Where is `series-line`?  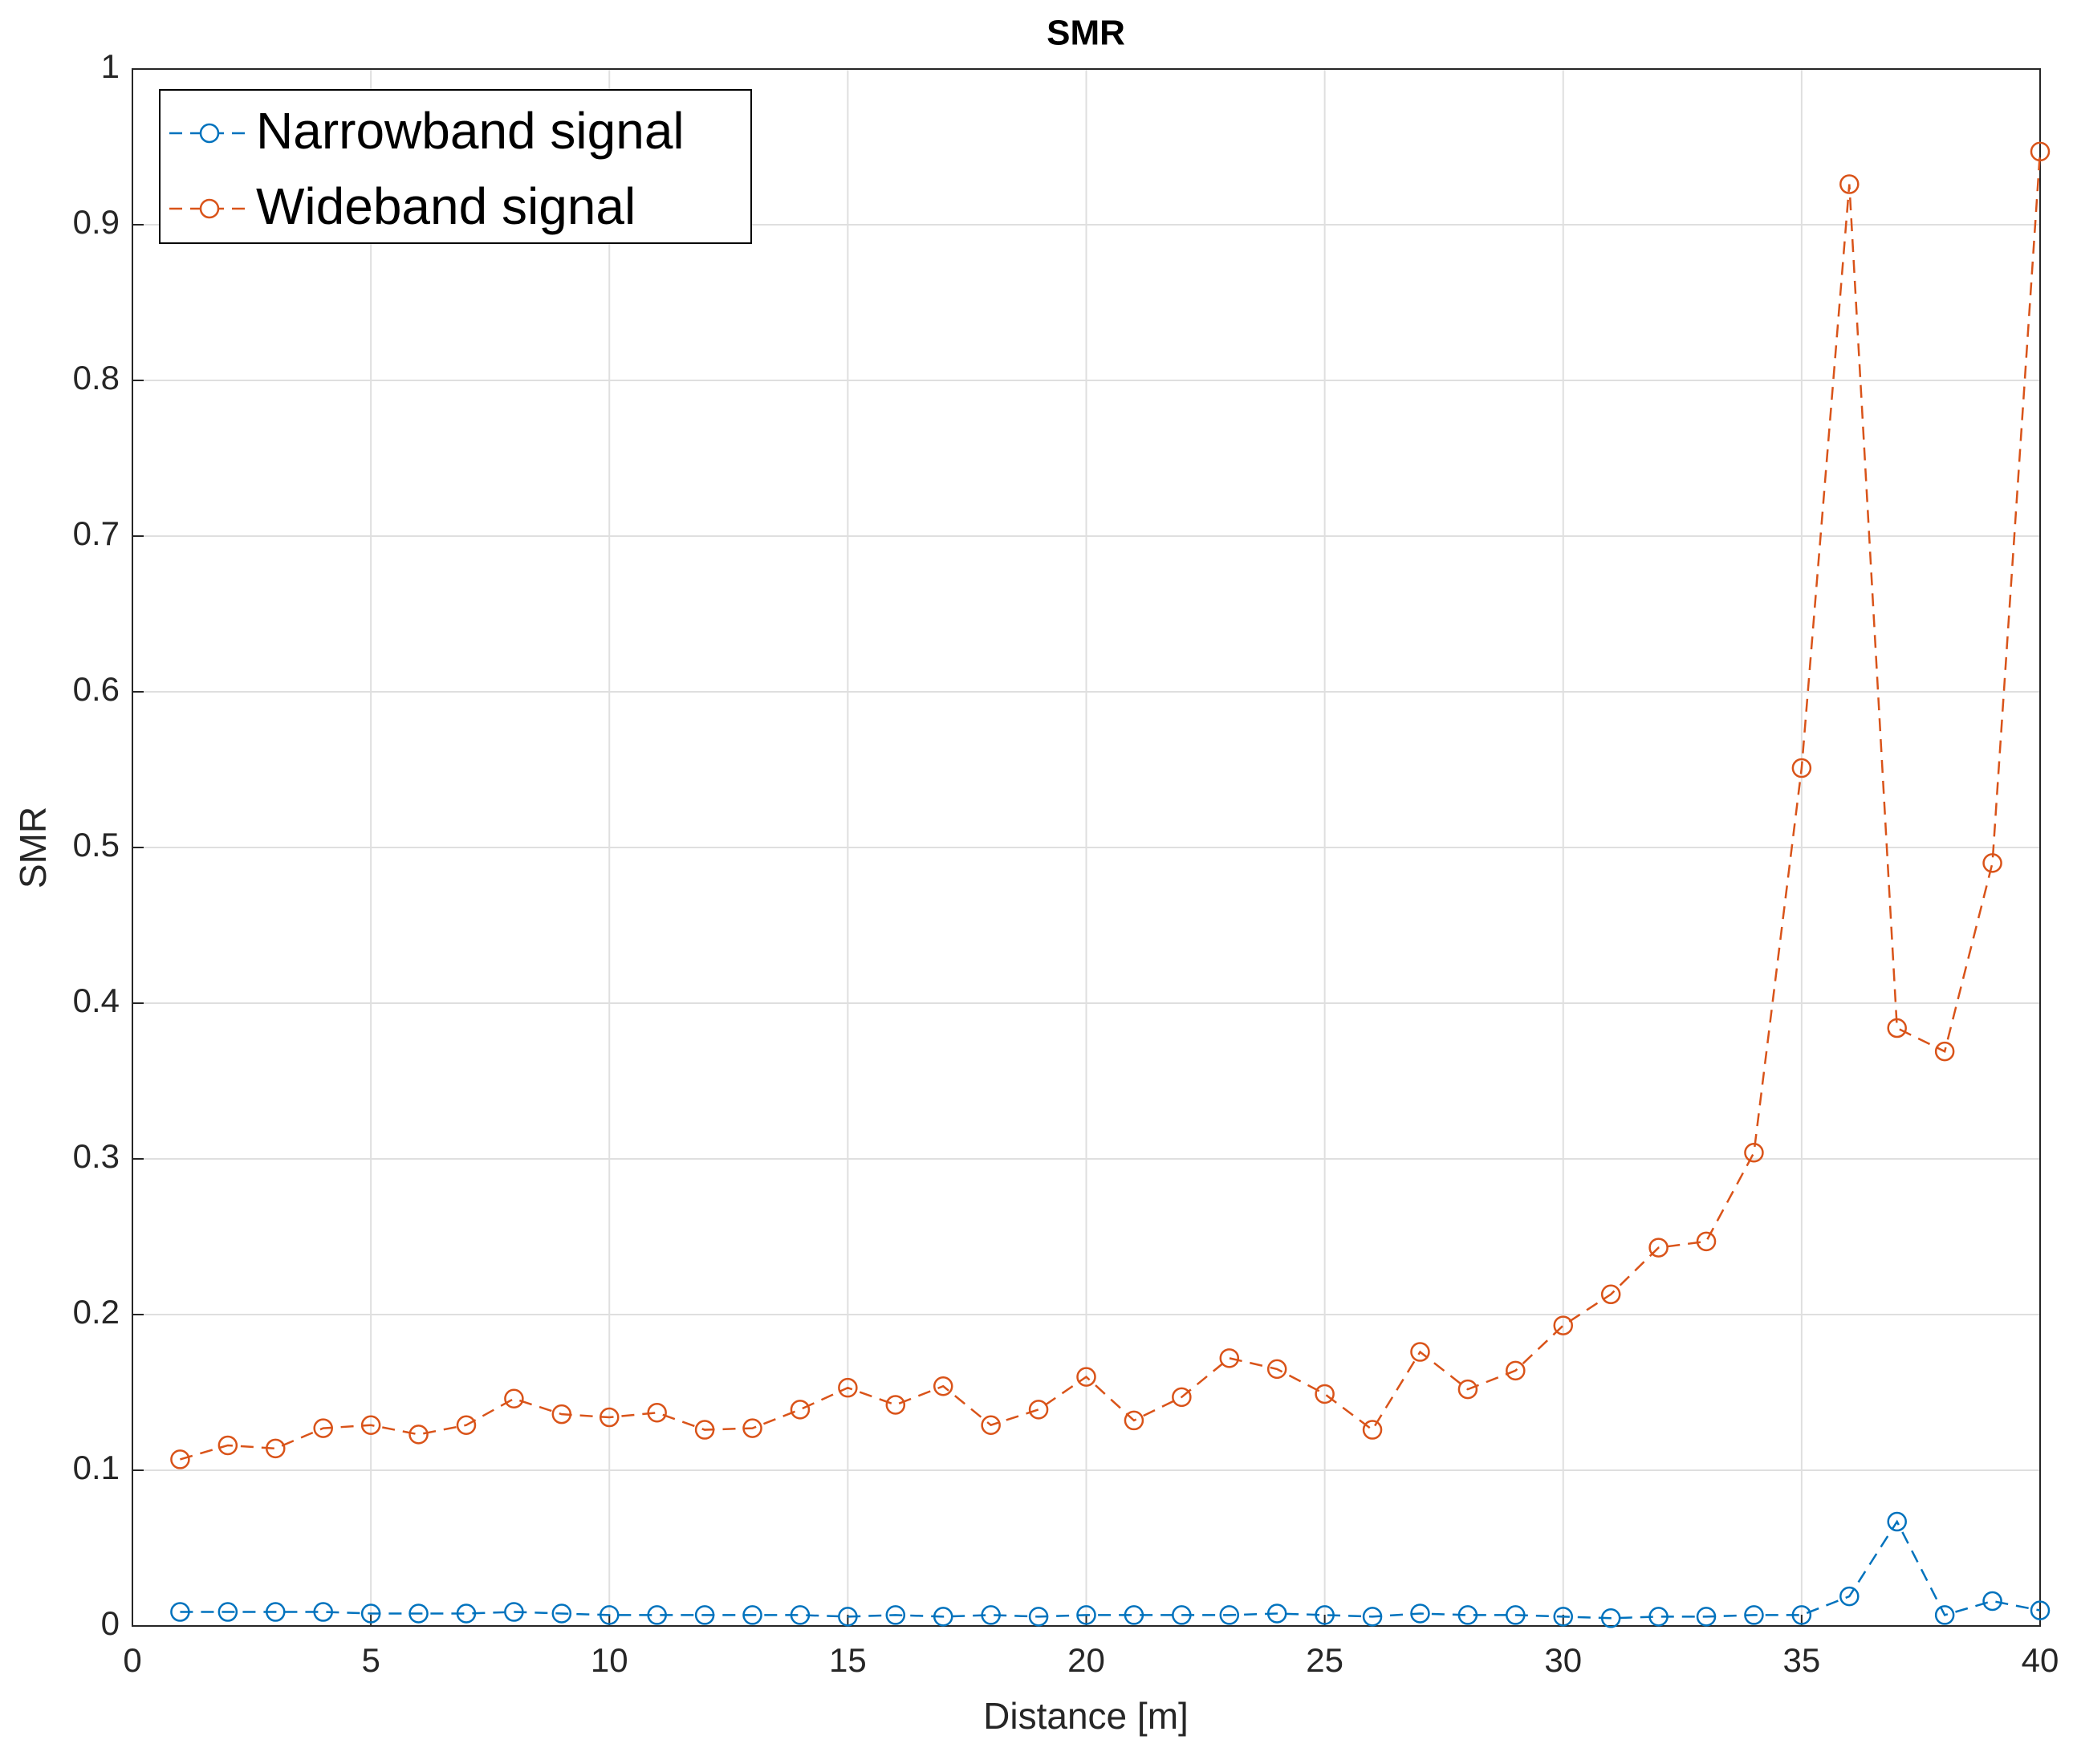 series-line is located at coordinates (1110, 1569).